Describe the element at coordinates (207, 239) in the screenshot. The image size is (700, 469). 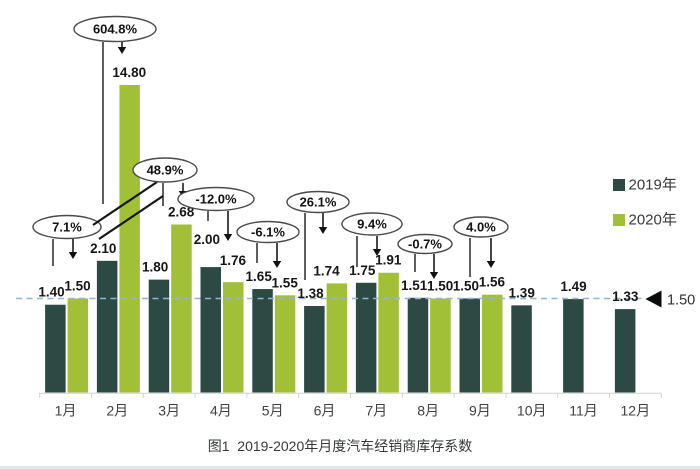
I see `value-label-2019-m4: 2.00` at that location.